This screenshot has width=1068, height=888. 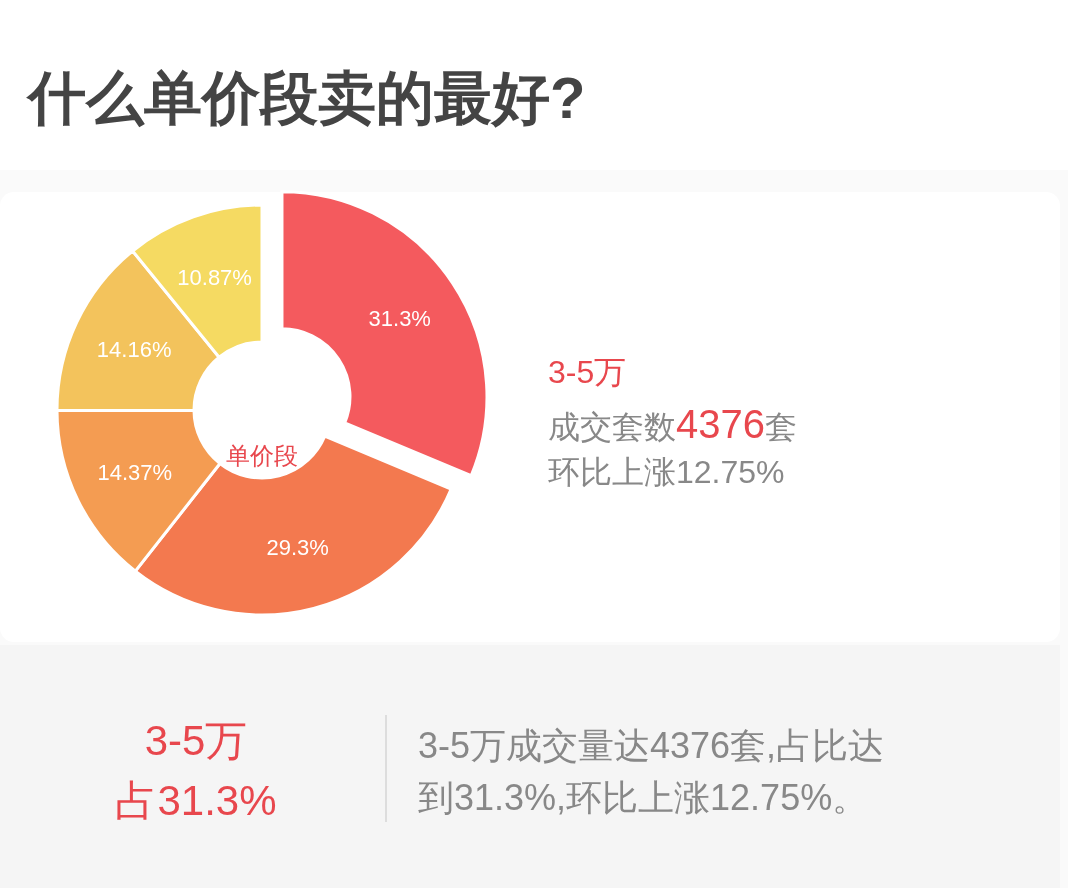 I want to click on chart-title: 什么单价段卖的最好?, so click(x=306, y=97).